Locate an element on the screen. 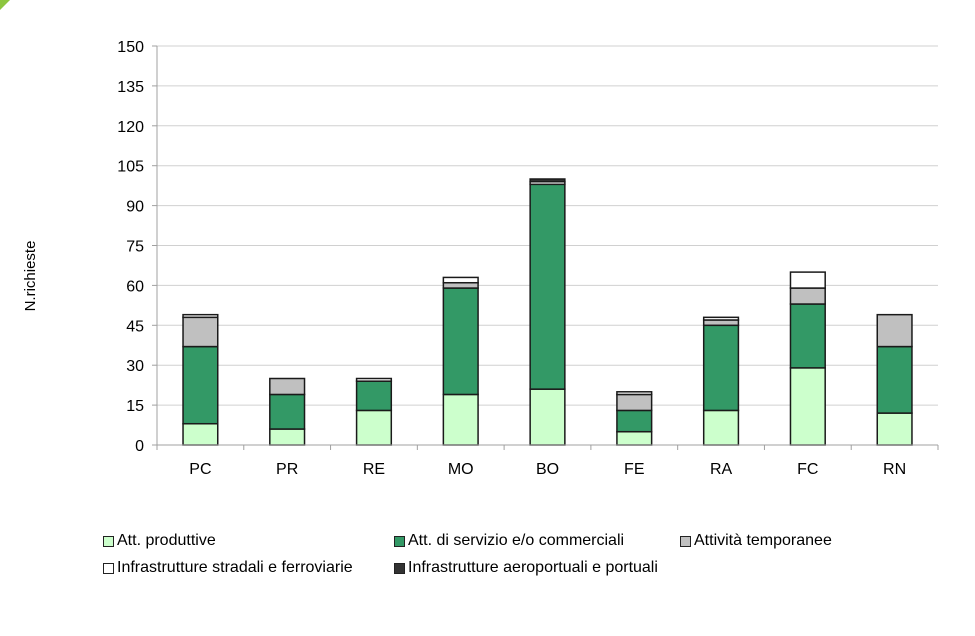 This screenshot has width=975, height=636. y-tick-label: 30 is located at coordinates (135, 366).